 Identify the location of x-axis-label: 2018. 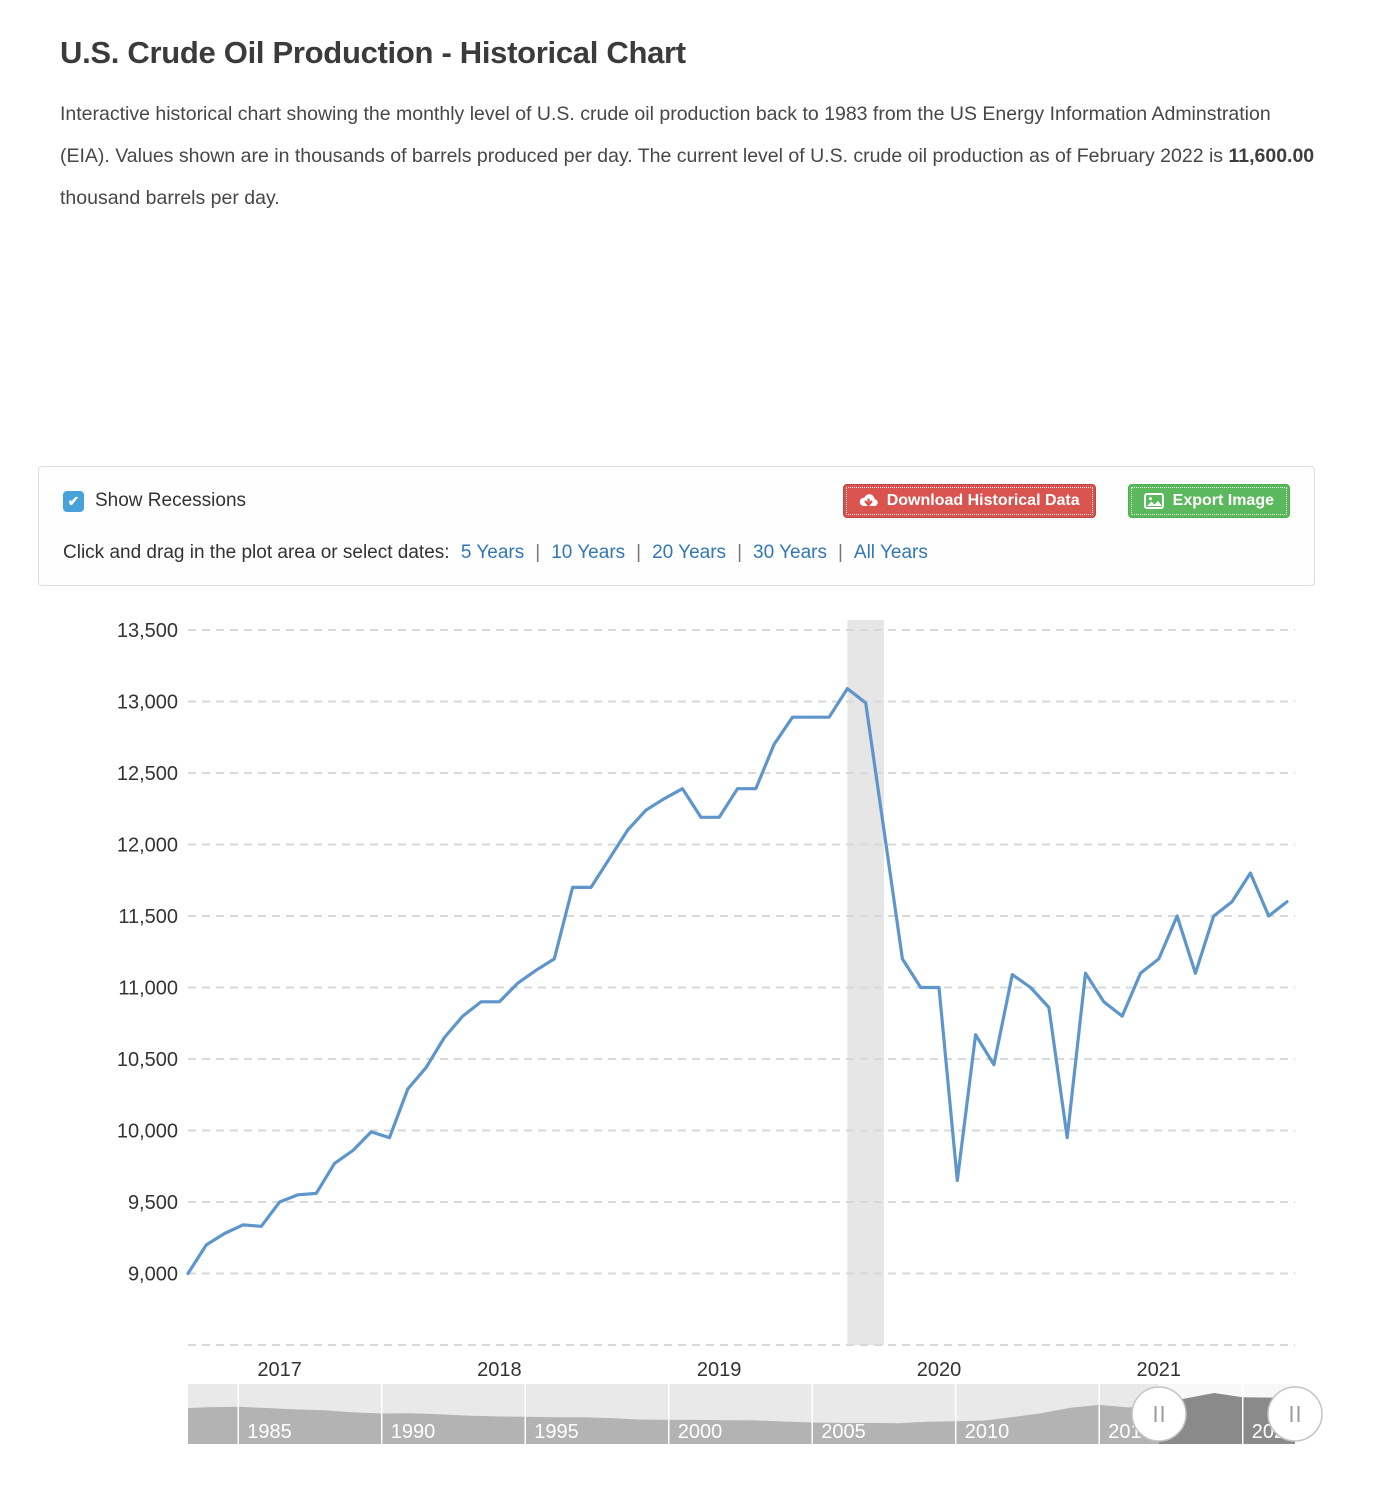
(499, 1370).